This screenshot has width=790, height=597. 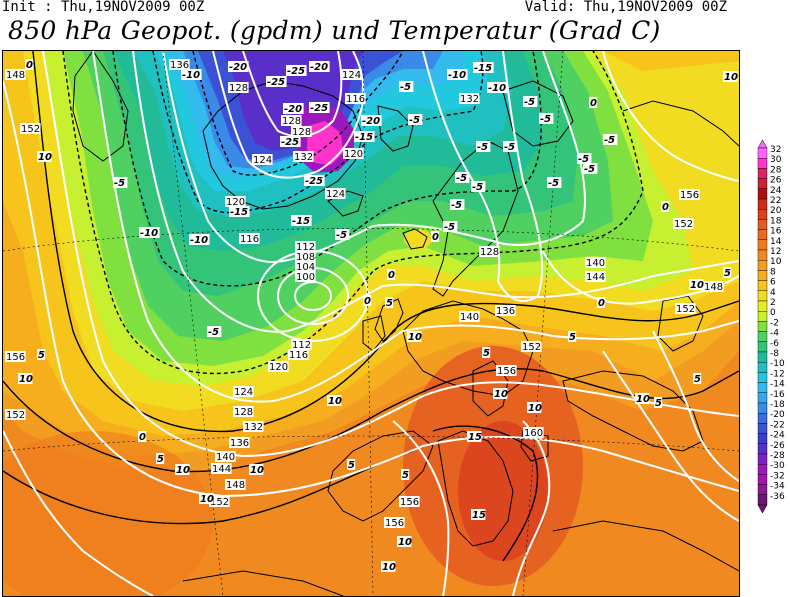 What do you see at coordinates (773, 303) in the screenshot?
I see `legend-level-label: 2` at bounding box center [773, 303].